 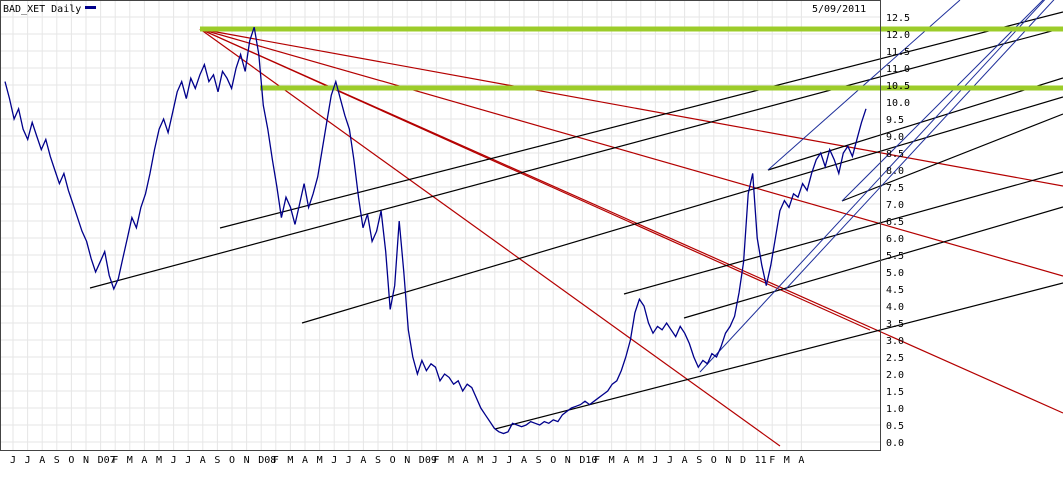 What do you see at coordinates (895, 222) in the screenshot?
I see `y-tick-label: 6.5` at bounding box center [895, 222].